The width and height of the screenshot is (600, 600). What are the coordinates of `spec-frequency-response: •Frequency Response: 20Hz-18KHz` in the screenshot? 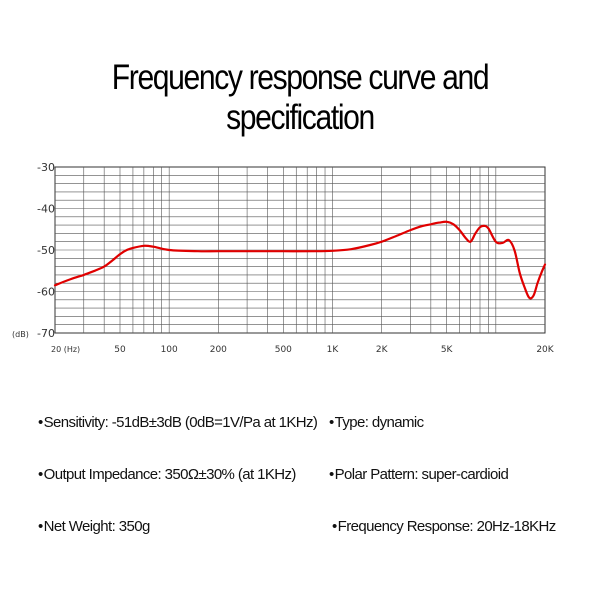 It's located at (444, 526).